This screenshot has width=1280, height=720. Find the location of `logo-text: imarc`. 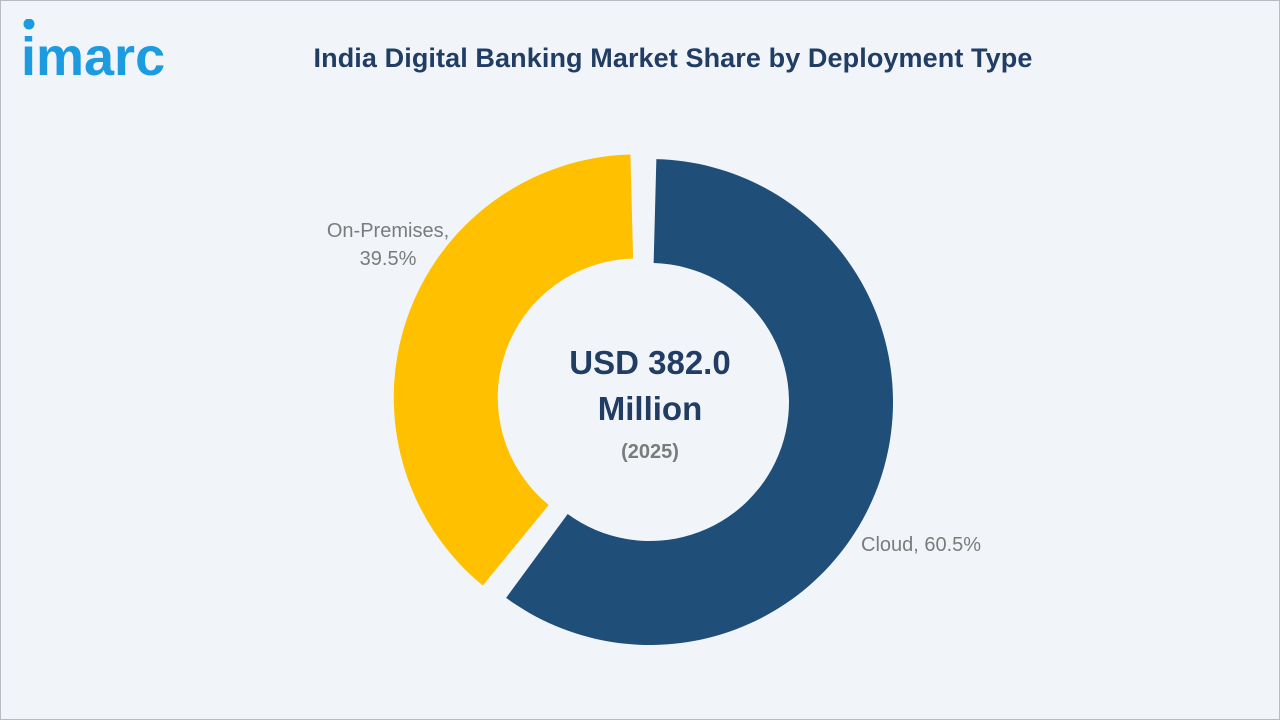

logo-text: imarc is located at coordinates (93, 54).